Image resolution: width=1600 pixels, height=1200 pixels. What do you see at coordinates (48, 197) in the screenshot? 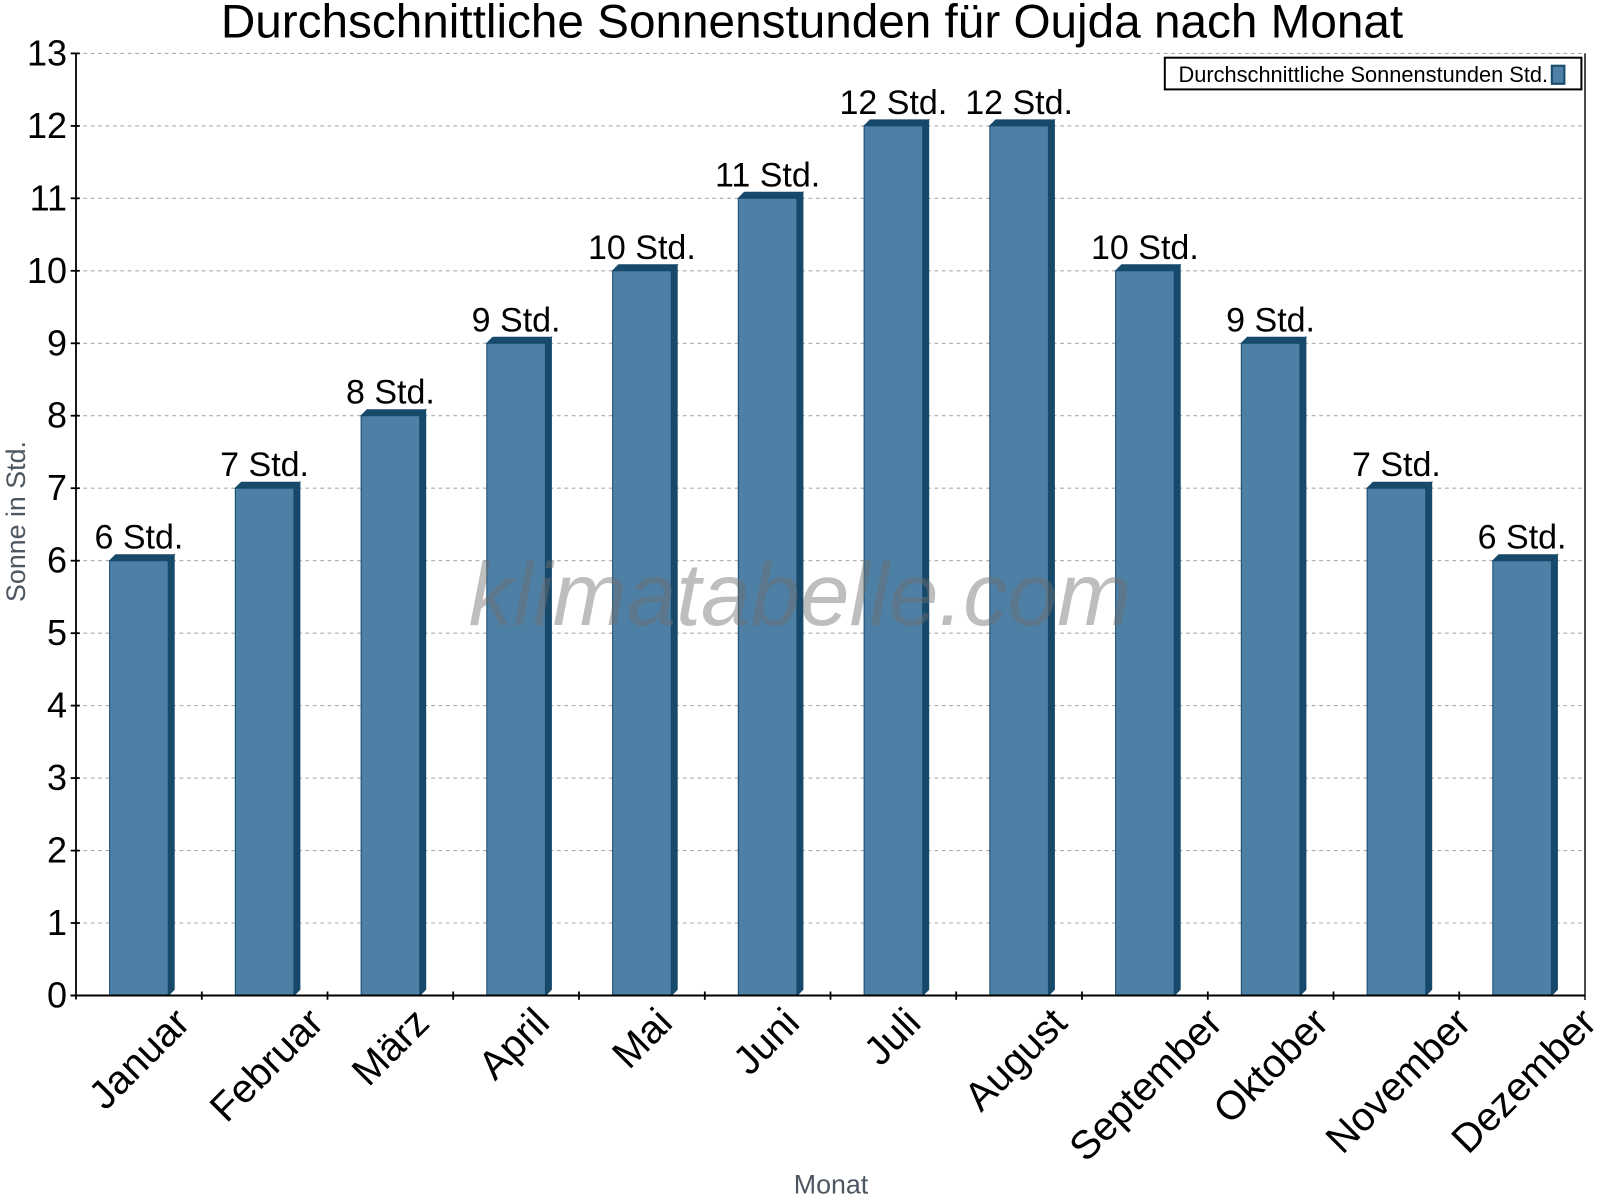
I see `svg-text: 11` at bounding box center [48, 197].